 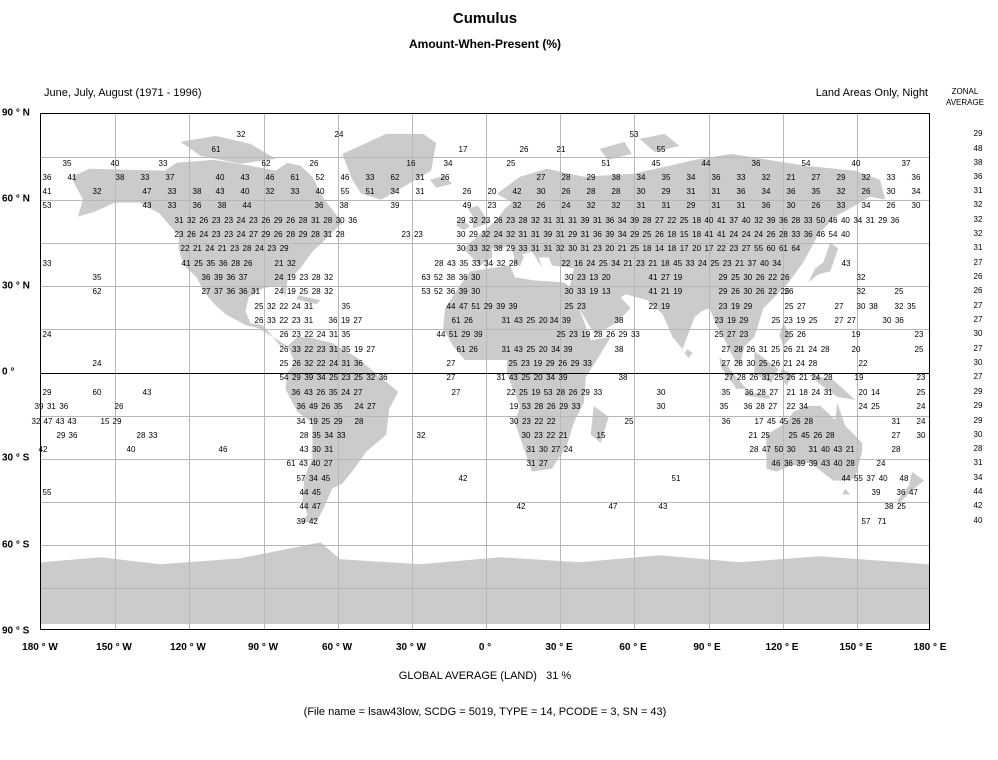 I want to click on longitude-label: 60 ° E, so click(x=633, y=647).